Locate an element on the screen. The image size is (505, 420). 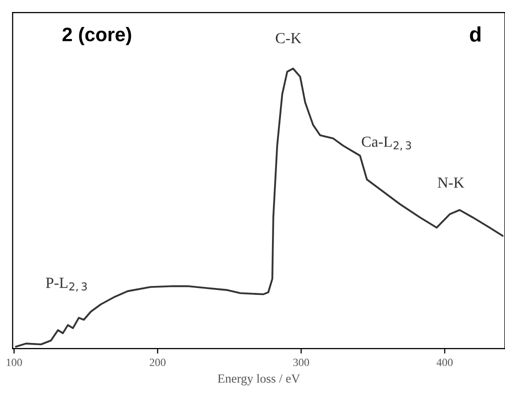
text: d is located at coordinates (475, 34).